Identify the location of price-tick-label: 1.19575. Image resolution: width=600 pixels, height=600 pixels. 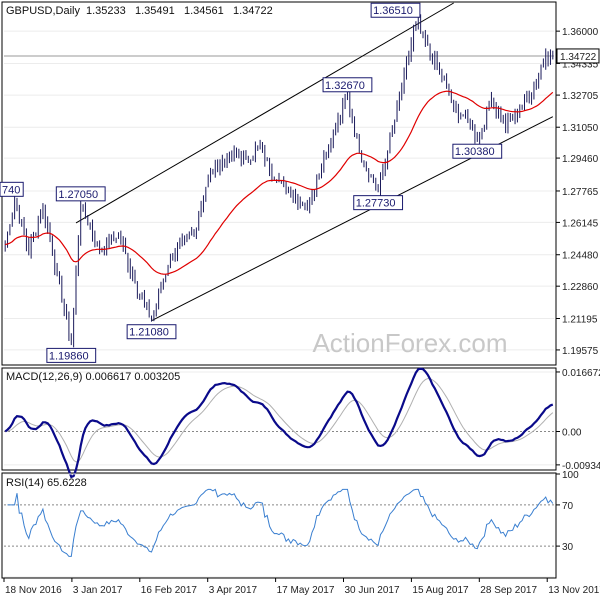
(580, 351).